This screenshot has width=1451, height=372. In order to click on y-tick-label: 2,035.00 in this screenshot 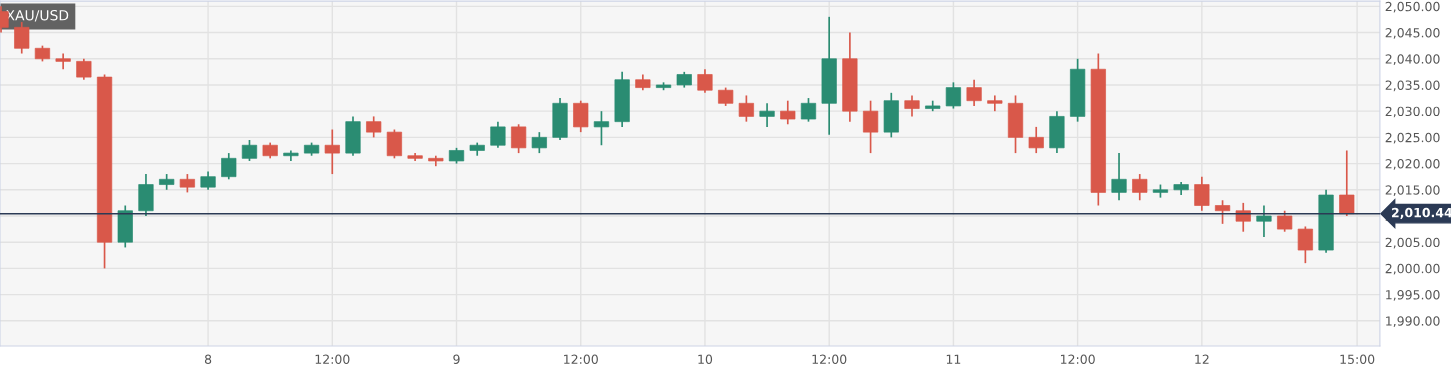, I will do `click(1412, 86)`.